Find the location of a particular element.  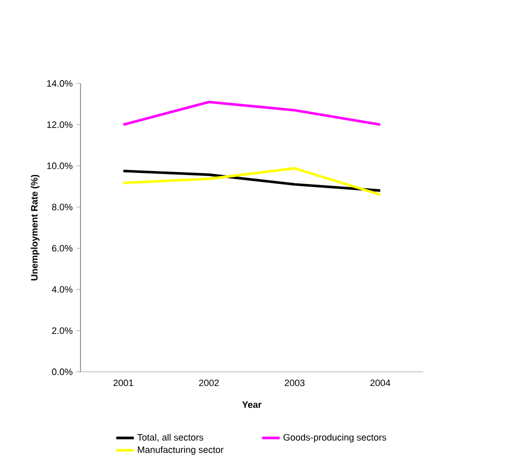

x-tick-label: 2001 is located at coordinates (124, 383).